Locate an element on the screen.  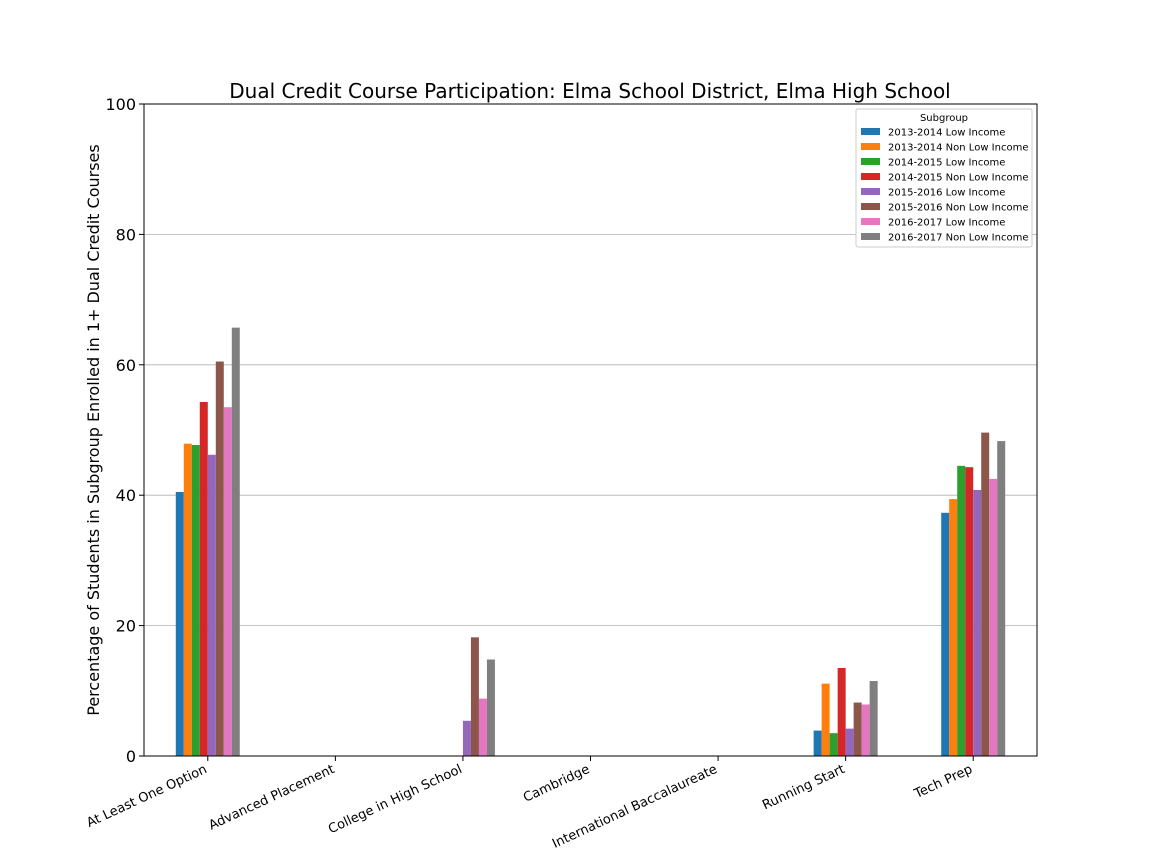
x-tick-label: Advanced Placement is located at coordinates (272, 797).